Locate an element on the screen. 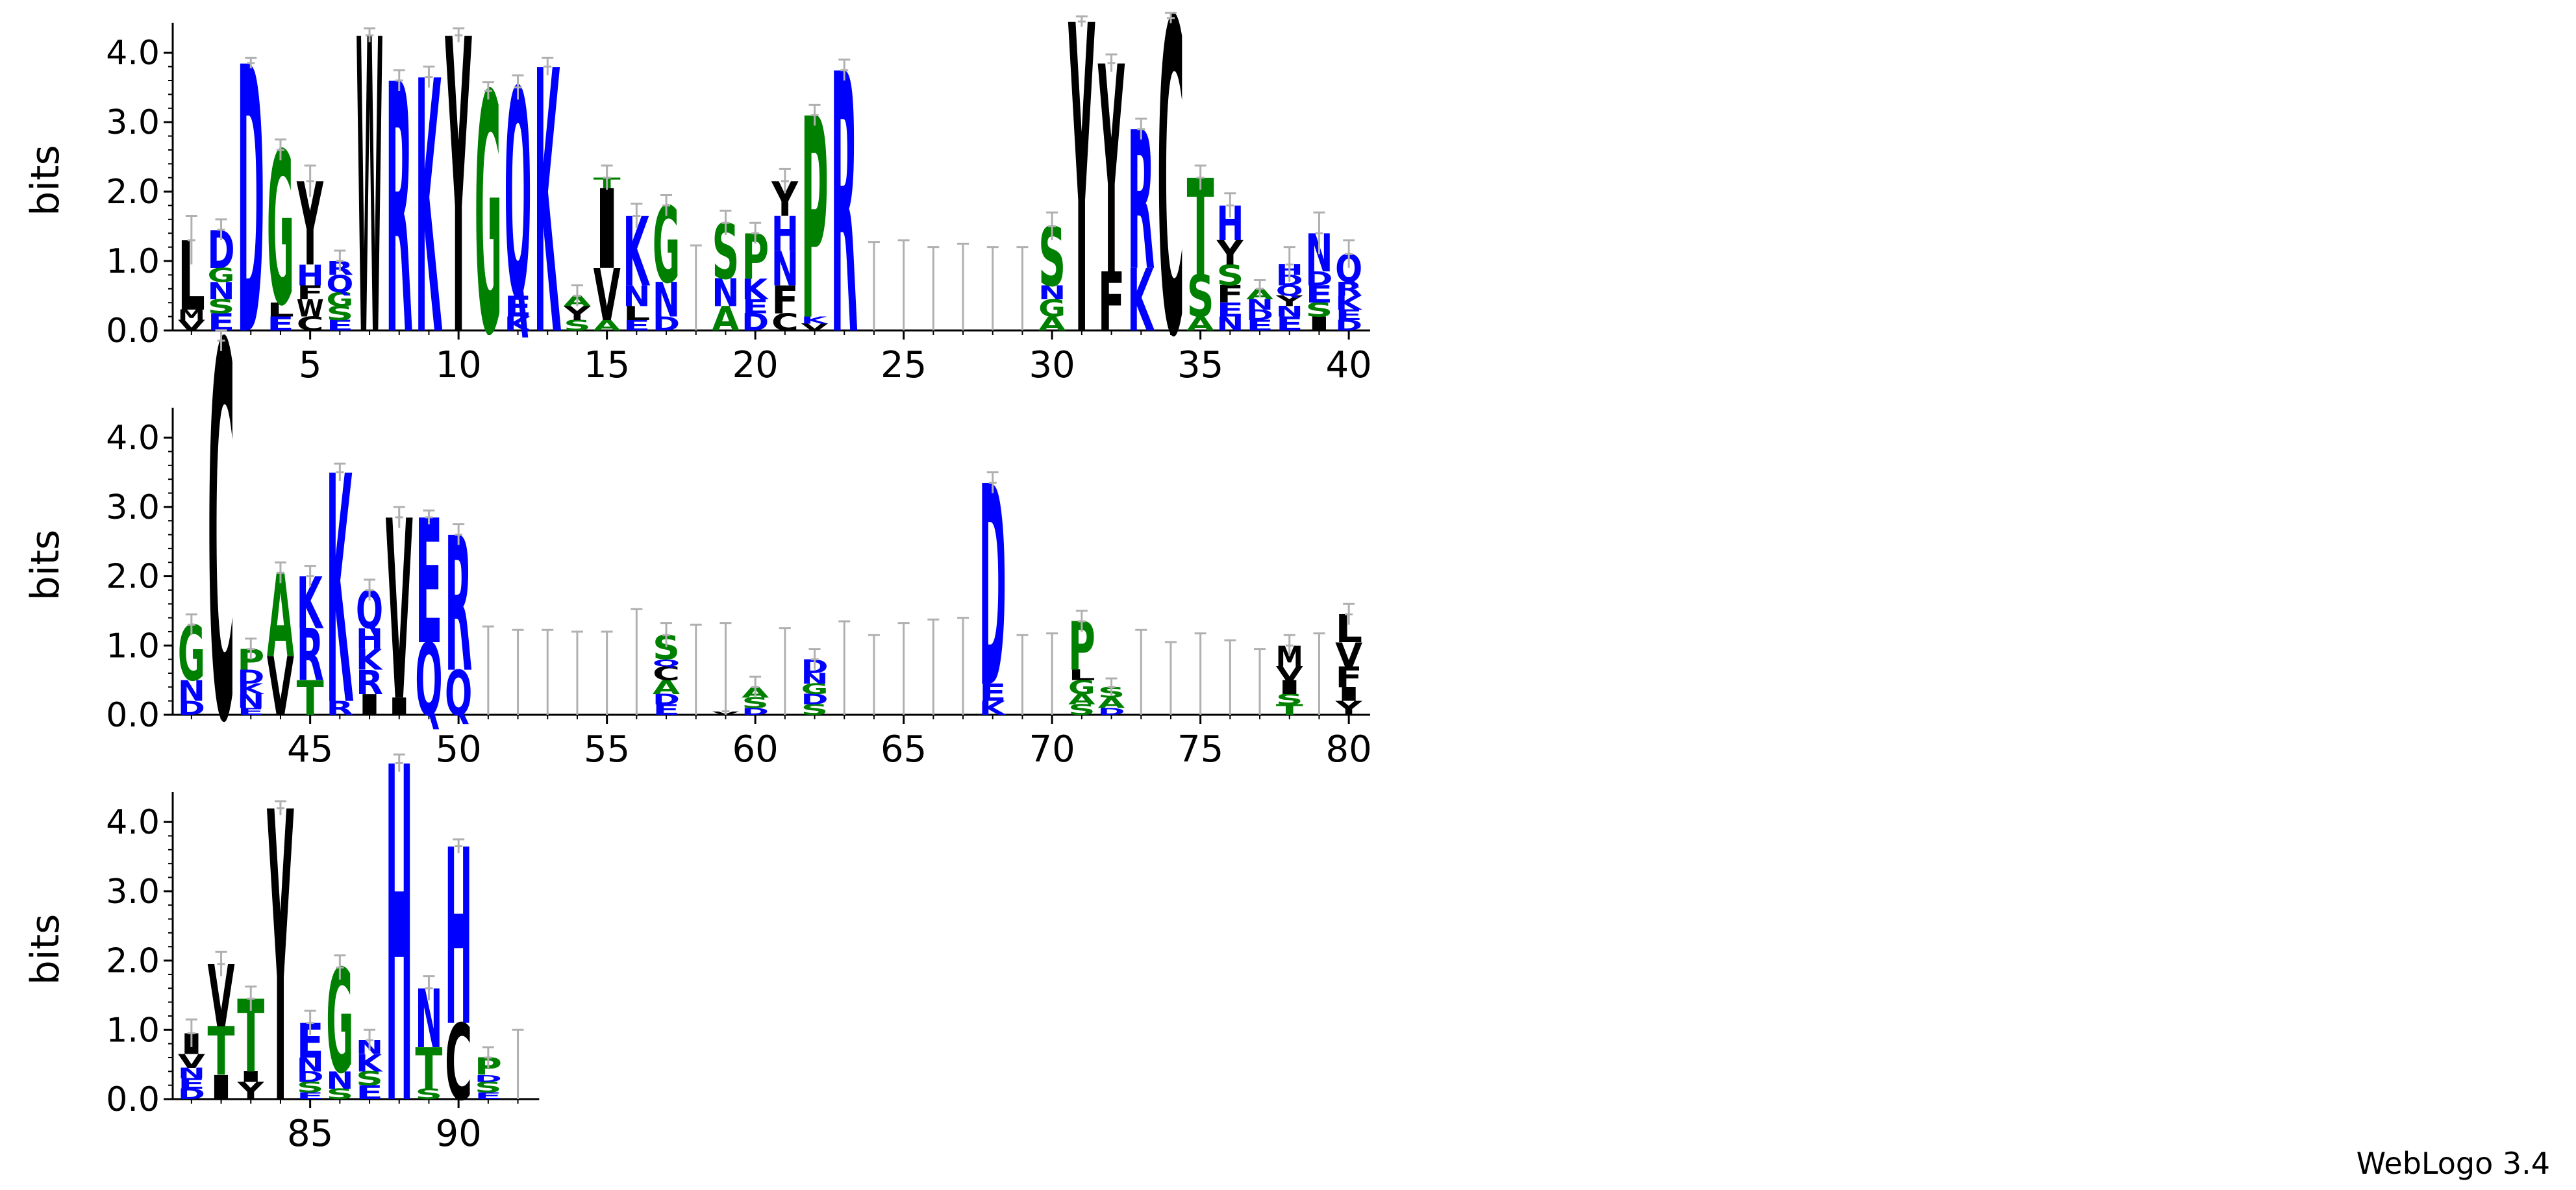  x-tick-label: 40 is located at coordinates (1349, 365).